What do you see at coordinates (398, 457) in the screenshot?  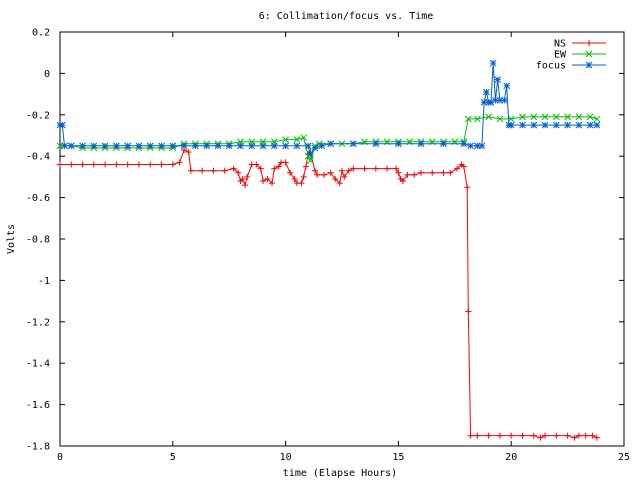 I see `x-tick-label: 15` at bounding box center [398, 457].